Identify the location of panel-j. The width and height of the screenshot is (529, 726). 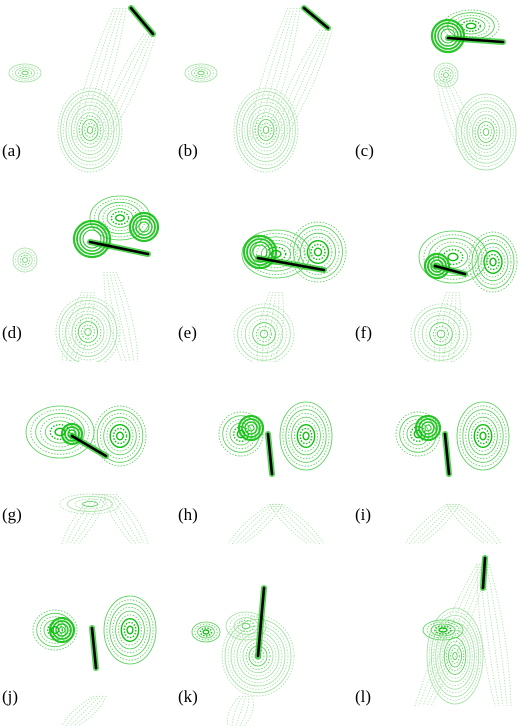
(88, 636).